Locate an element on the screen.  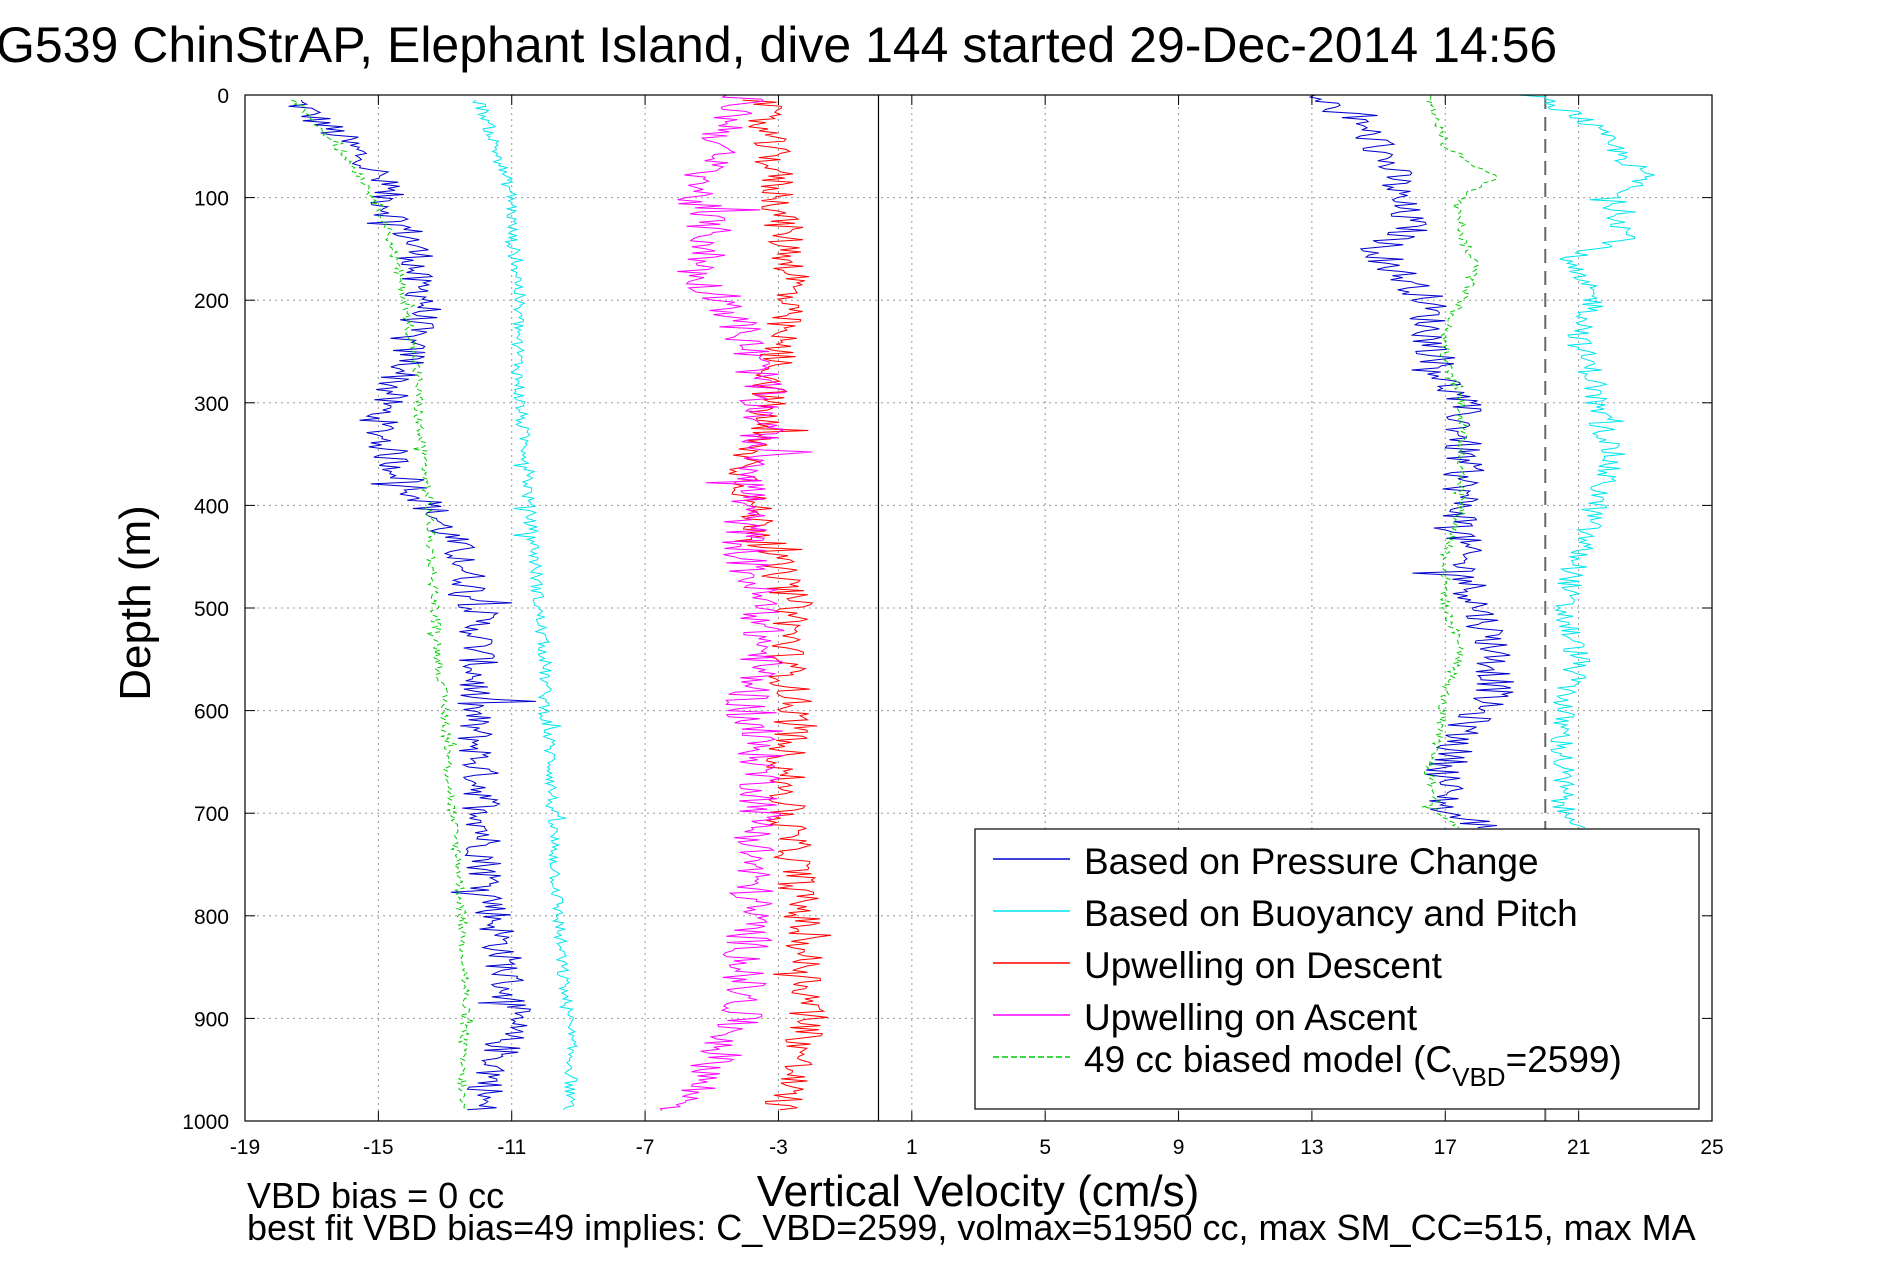
x-tick-label: -19 is located at coordinates (245, 1147).